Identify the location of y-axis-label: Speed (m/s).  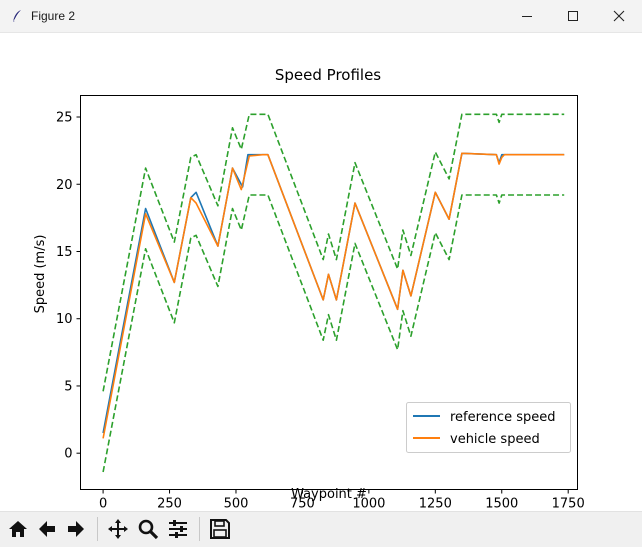
(40, 274).